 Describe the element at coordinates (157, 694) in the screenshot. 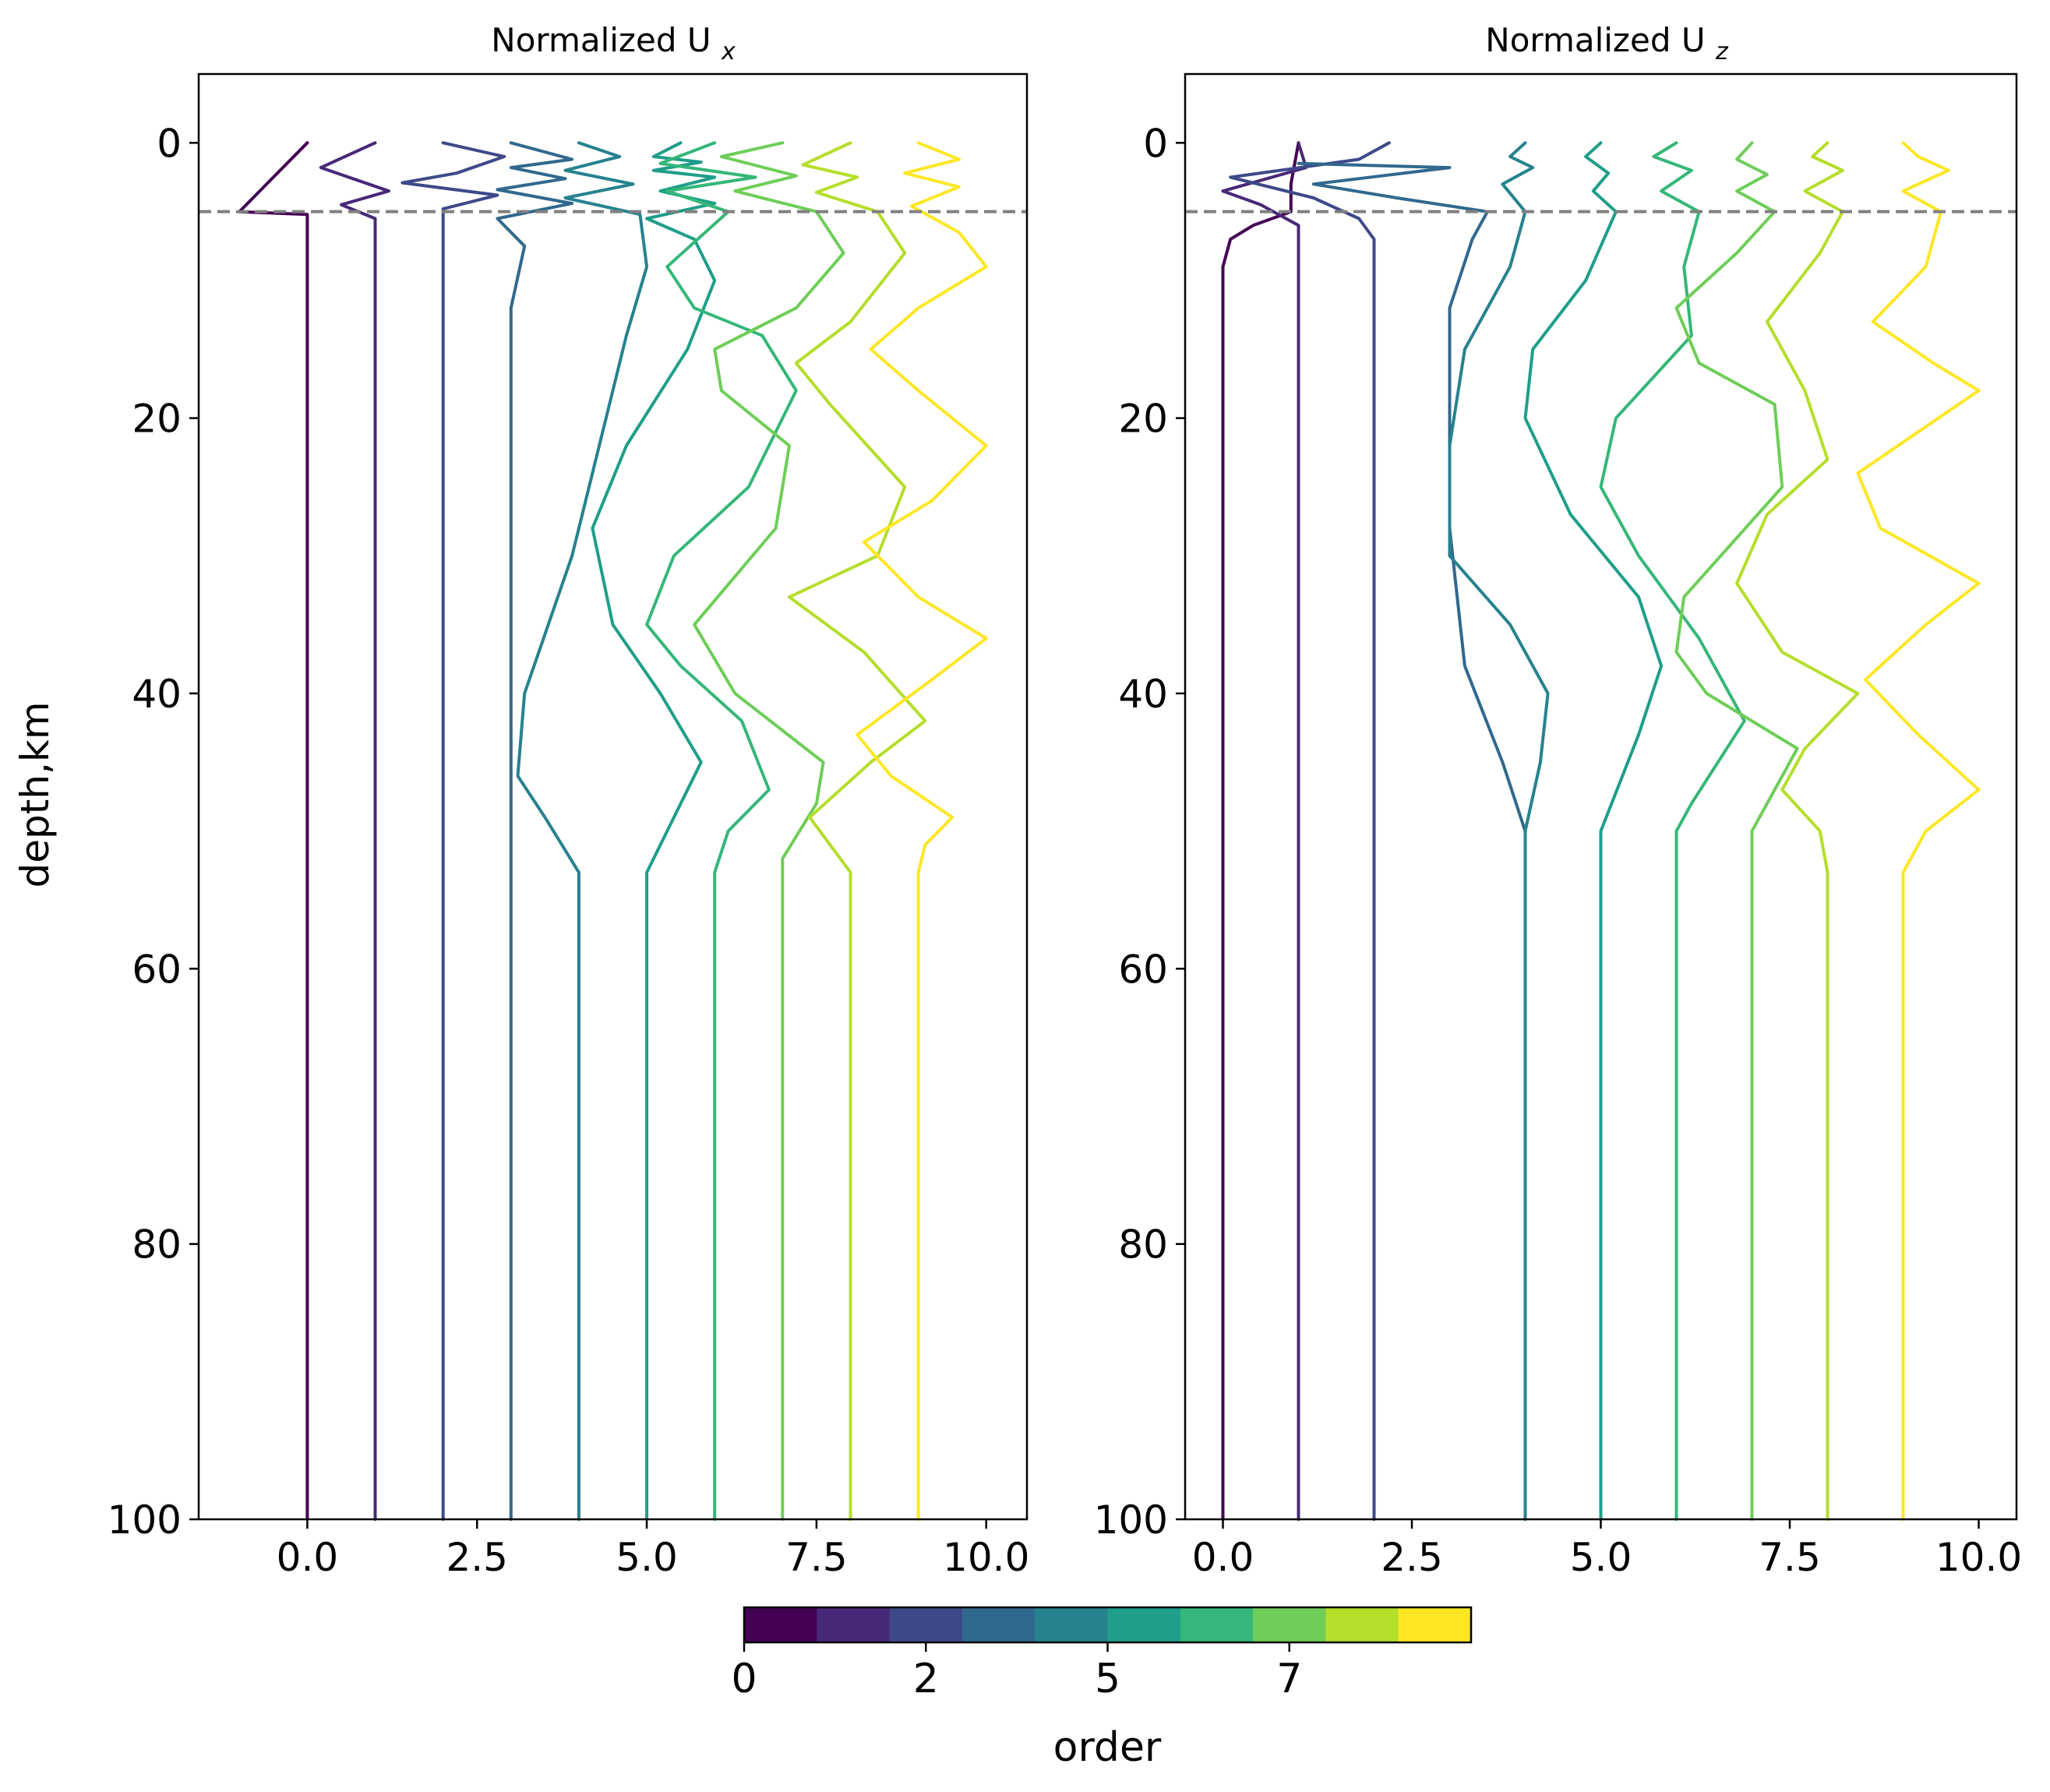

I see `left-y-tick-label: 40` at that location.